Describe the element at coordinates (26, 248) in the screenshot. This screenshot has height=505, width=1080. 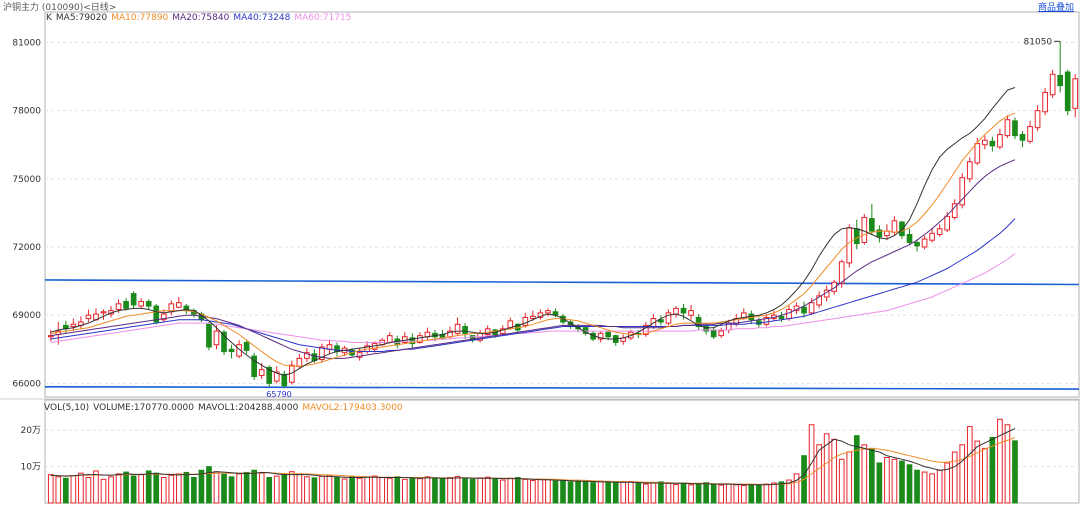
I see `price-tick-label: 72000` at that location.